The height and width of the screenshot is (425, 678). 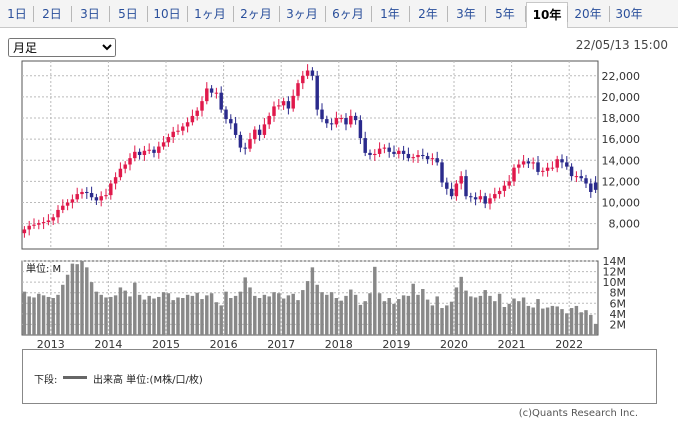 I want to click on legend-box: 下段: 出来高 単位:(M株/口/枚), so click(x=339, y=376).